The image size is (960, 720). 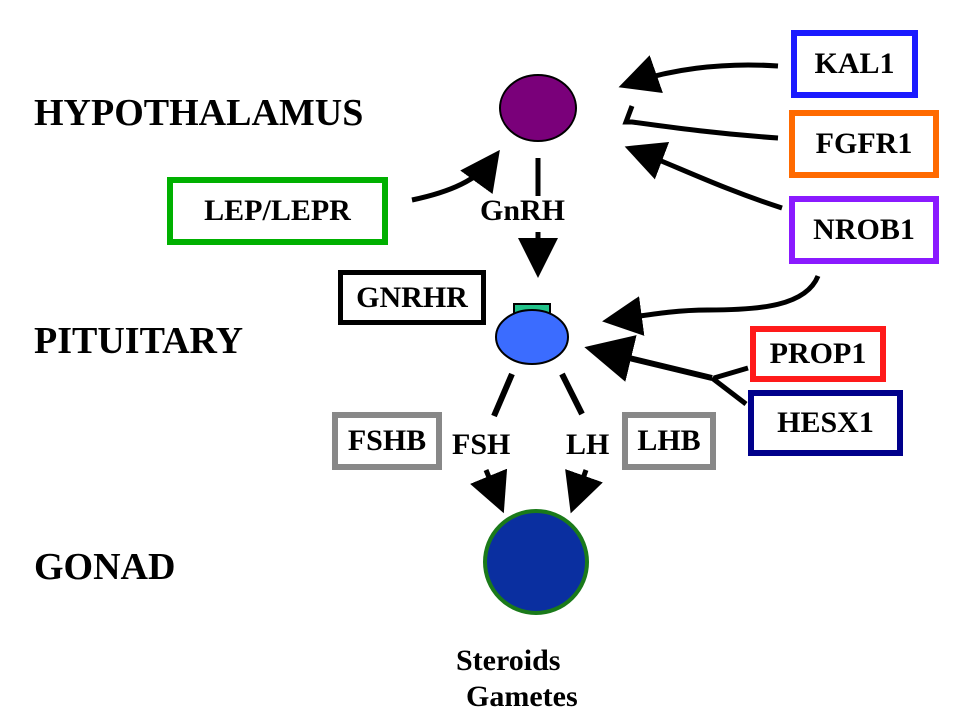 What do you see at coordinates (455, 176) in the screenshot?
I see `lep-lepr-arrow` at bounding box center [455, 176].